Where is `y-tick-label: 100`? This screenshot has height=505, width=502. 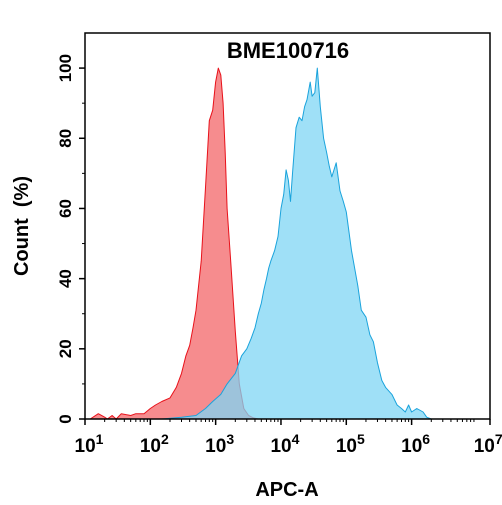
y-tick-label: 100 is located at coordinates (65, 68).